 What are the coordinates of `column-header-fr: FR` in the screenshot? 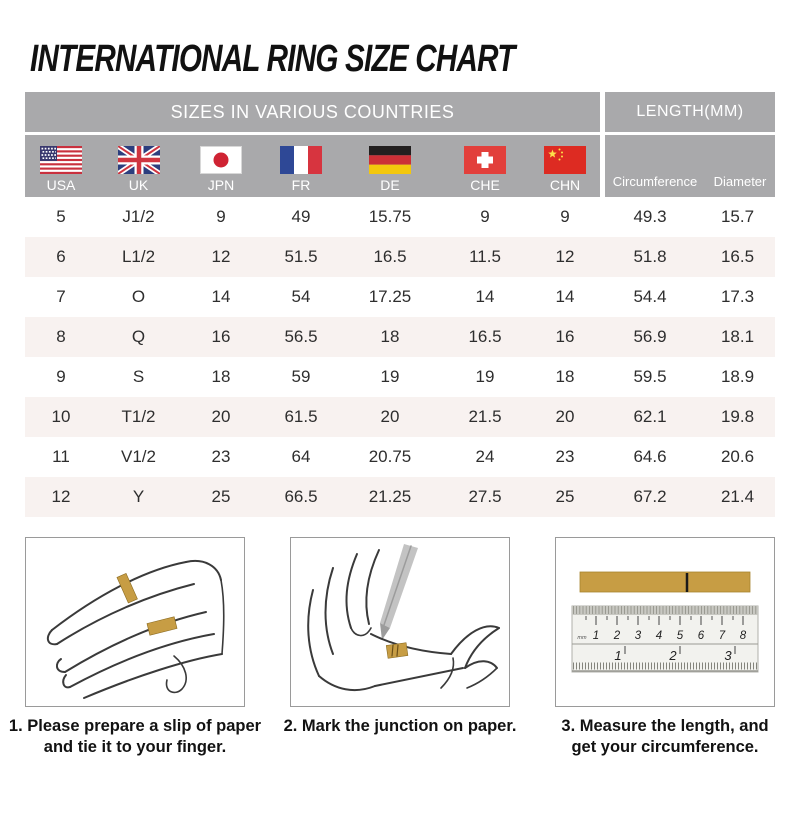 It's located at (301, 166).